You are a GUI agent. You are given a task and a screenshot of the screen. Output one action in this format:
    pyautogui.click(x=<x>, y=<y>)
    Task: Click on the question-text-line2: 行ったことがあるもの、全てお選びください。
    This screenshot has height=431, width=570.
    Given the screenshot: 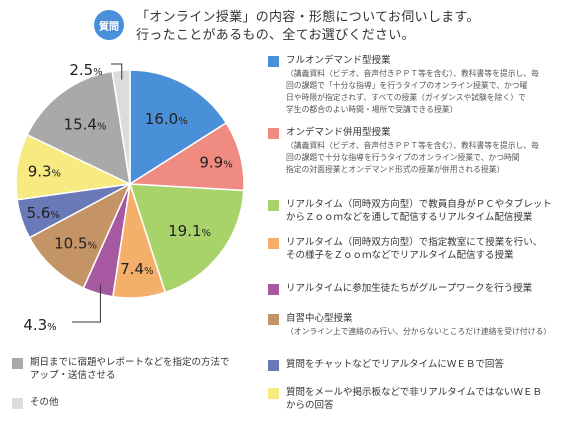 What is the action you would take?
    pyautogui.click(x=275, y=35)
    